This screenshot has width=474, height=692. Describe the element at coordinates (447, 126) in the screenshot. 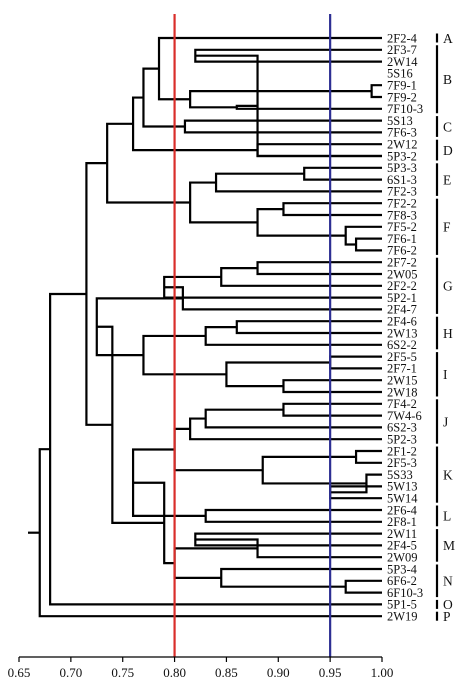

I see `group-label: C` at that location.